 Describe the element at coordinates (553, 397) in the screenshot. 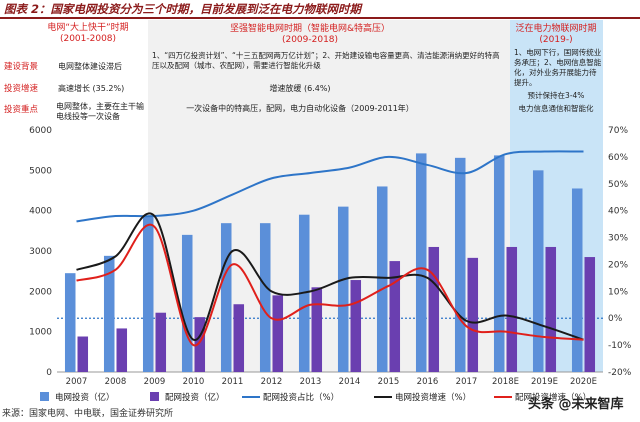

I see `legend-label: 配网投资增速（%）` at that location.